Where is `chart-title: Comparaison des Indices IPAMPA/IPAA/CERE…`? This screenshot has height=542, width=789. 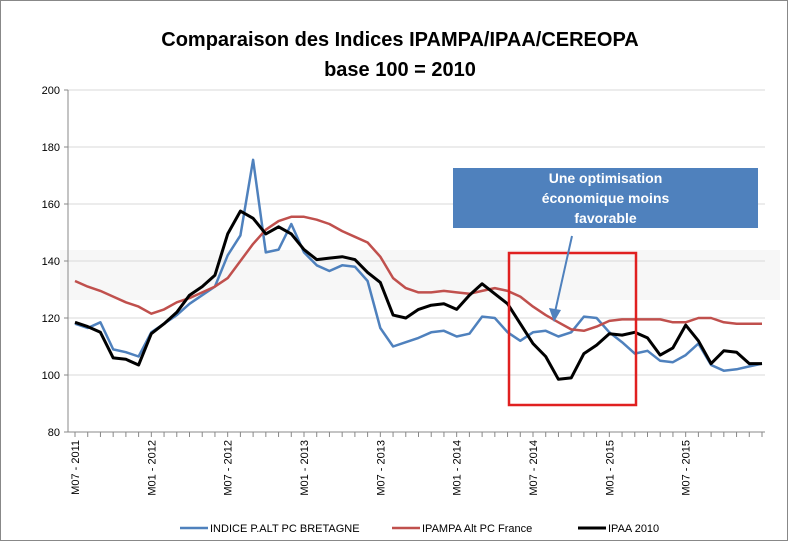 chart-title: Comparaison des Indices IPAMPA/IPAA/CERE… is located at coordinates (400, 40).